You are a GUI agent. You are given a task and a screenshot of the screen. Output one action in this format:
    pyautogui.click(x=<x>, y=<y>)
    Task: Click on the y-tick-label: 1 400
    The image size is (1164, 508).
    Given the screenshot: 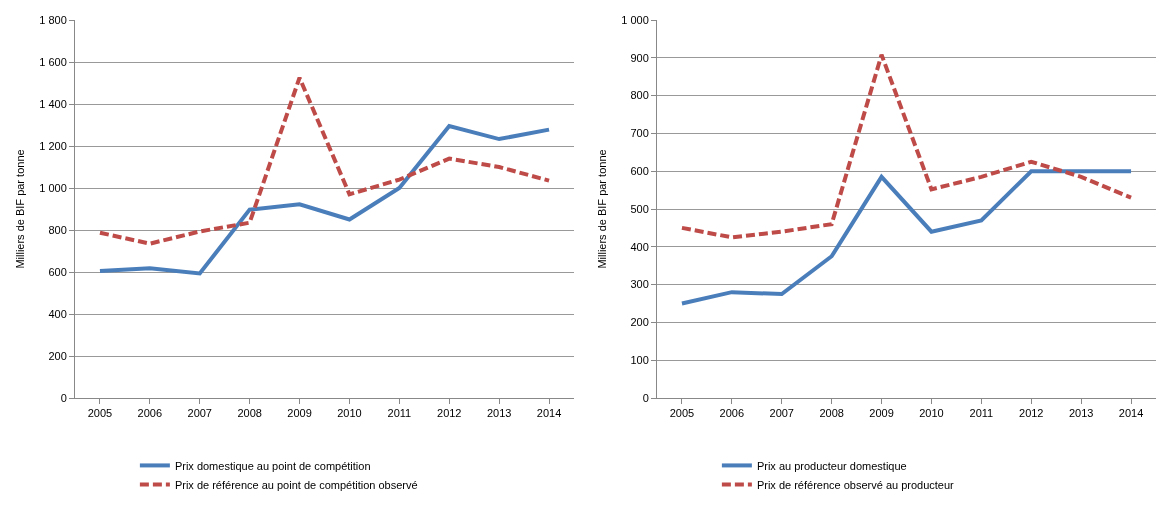 What is the action you would take?
    pyautogui.click(x=53, y=103)
    